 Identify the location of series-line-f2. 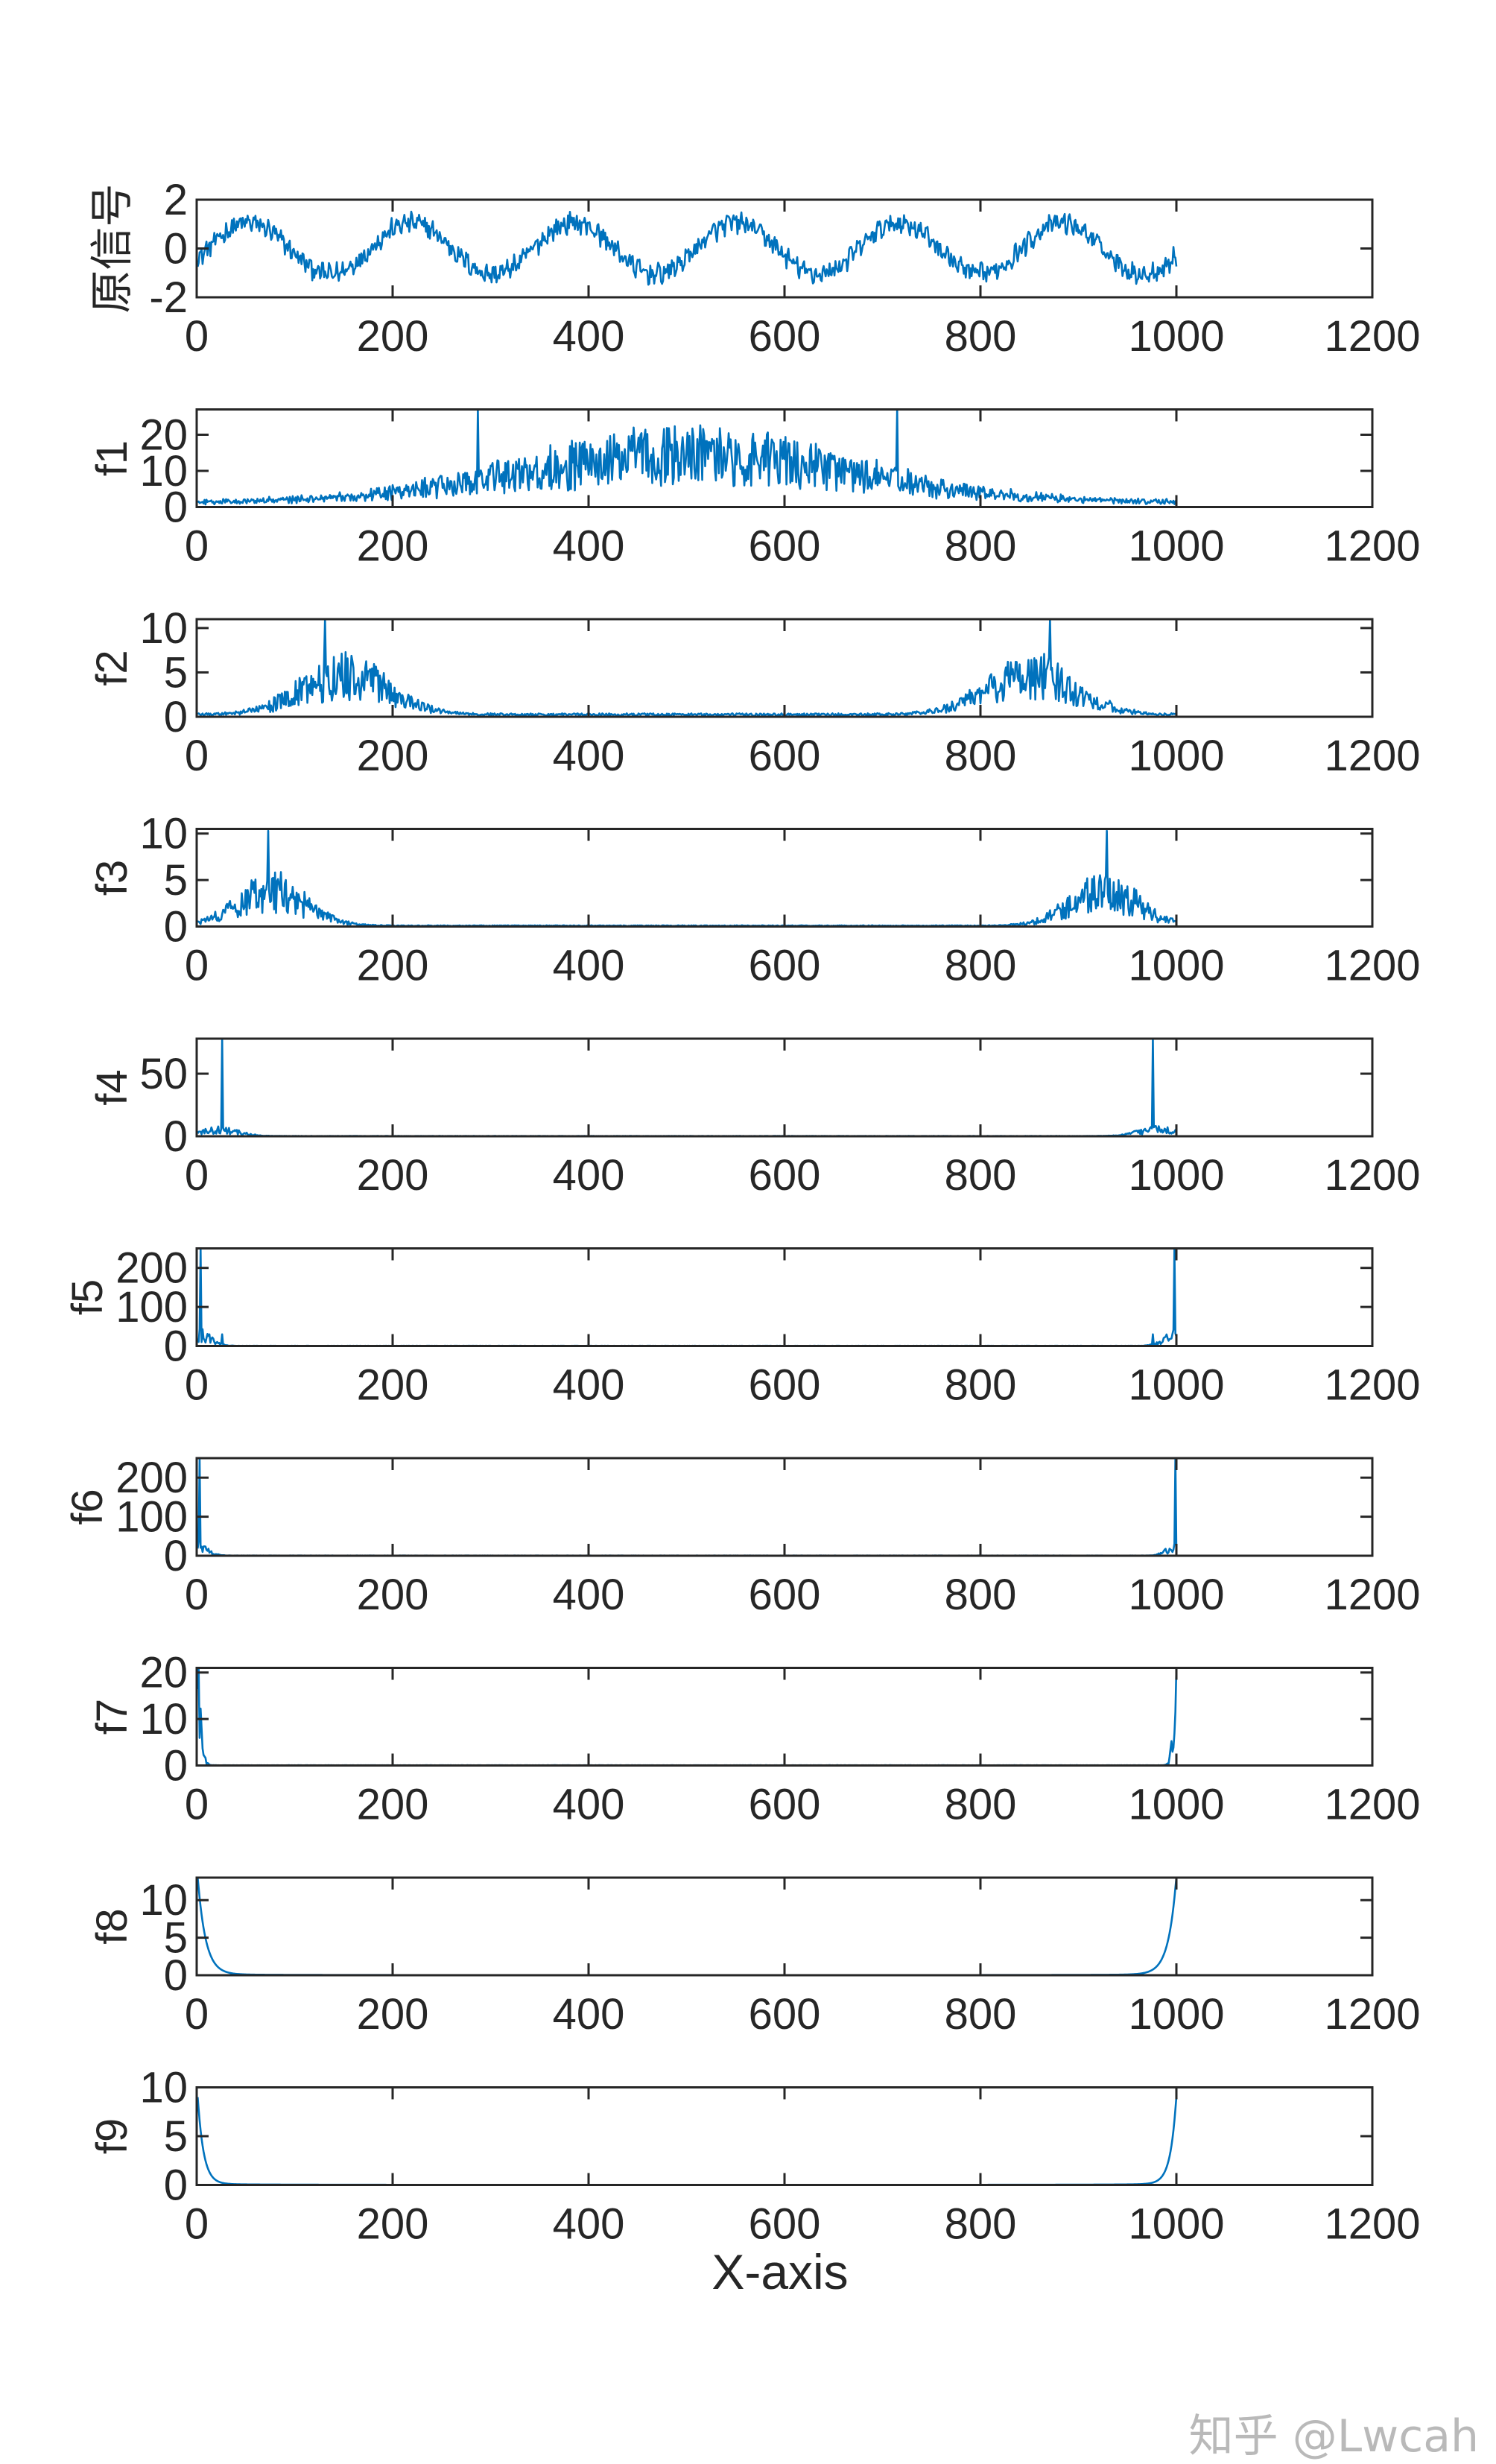
(687, 668).